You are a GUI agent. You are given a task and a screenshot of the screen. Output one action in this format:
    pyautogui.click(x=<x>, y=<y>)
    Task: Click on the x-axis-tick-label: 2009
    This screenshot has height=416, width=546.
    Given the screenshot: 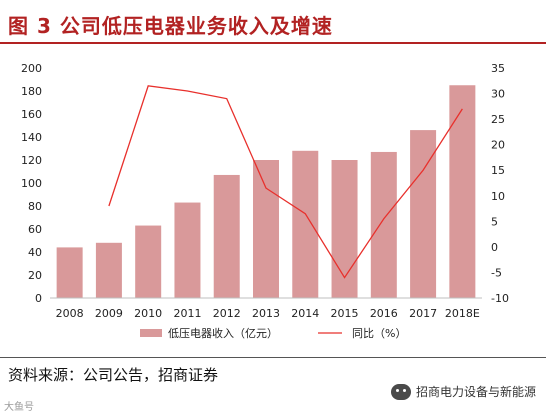 What is the action you would take?
    pyautogui.click(x=109, y=313)
    